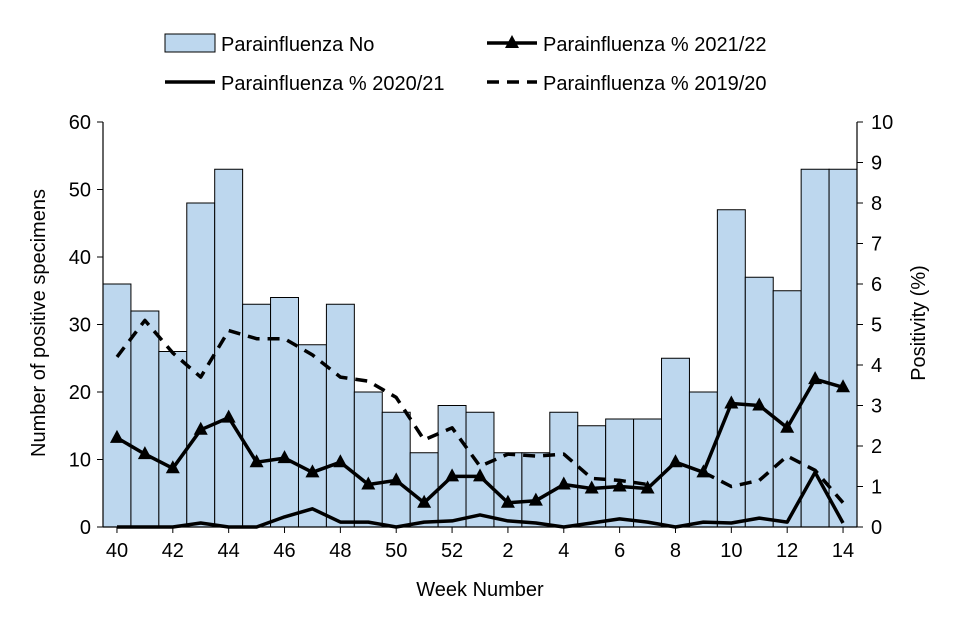 Image resolution: width=960 pixels, height=640 pixels. I want to click on x-axis-title: Week Number, so click(480, 590).